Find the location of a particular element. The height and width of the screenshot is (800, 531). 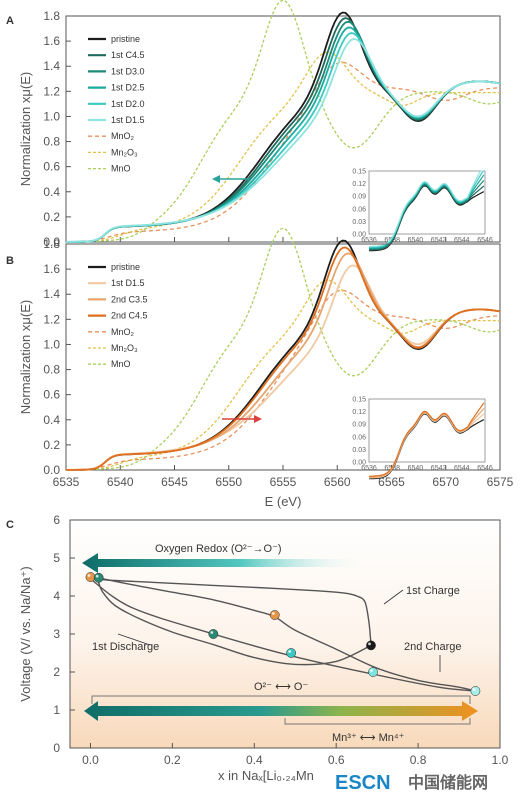

x-tick-label: 0.0 is located at coordinates (90, 760).